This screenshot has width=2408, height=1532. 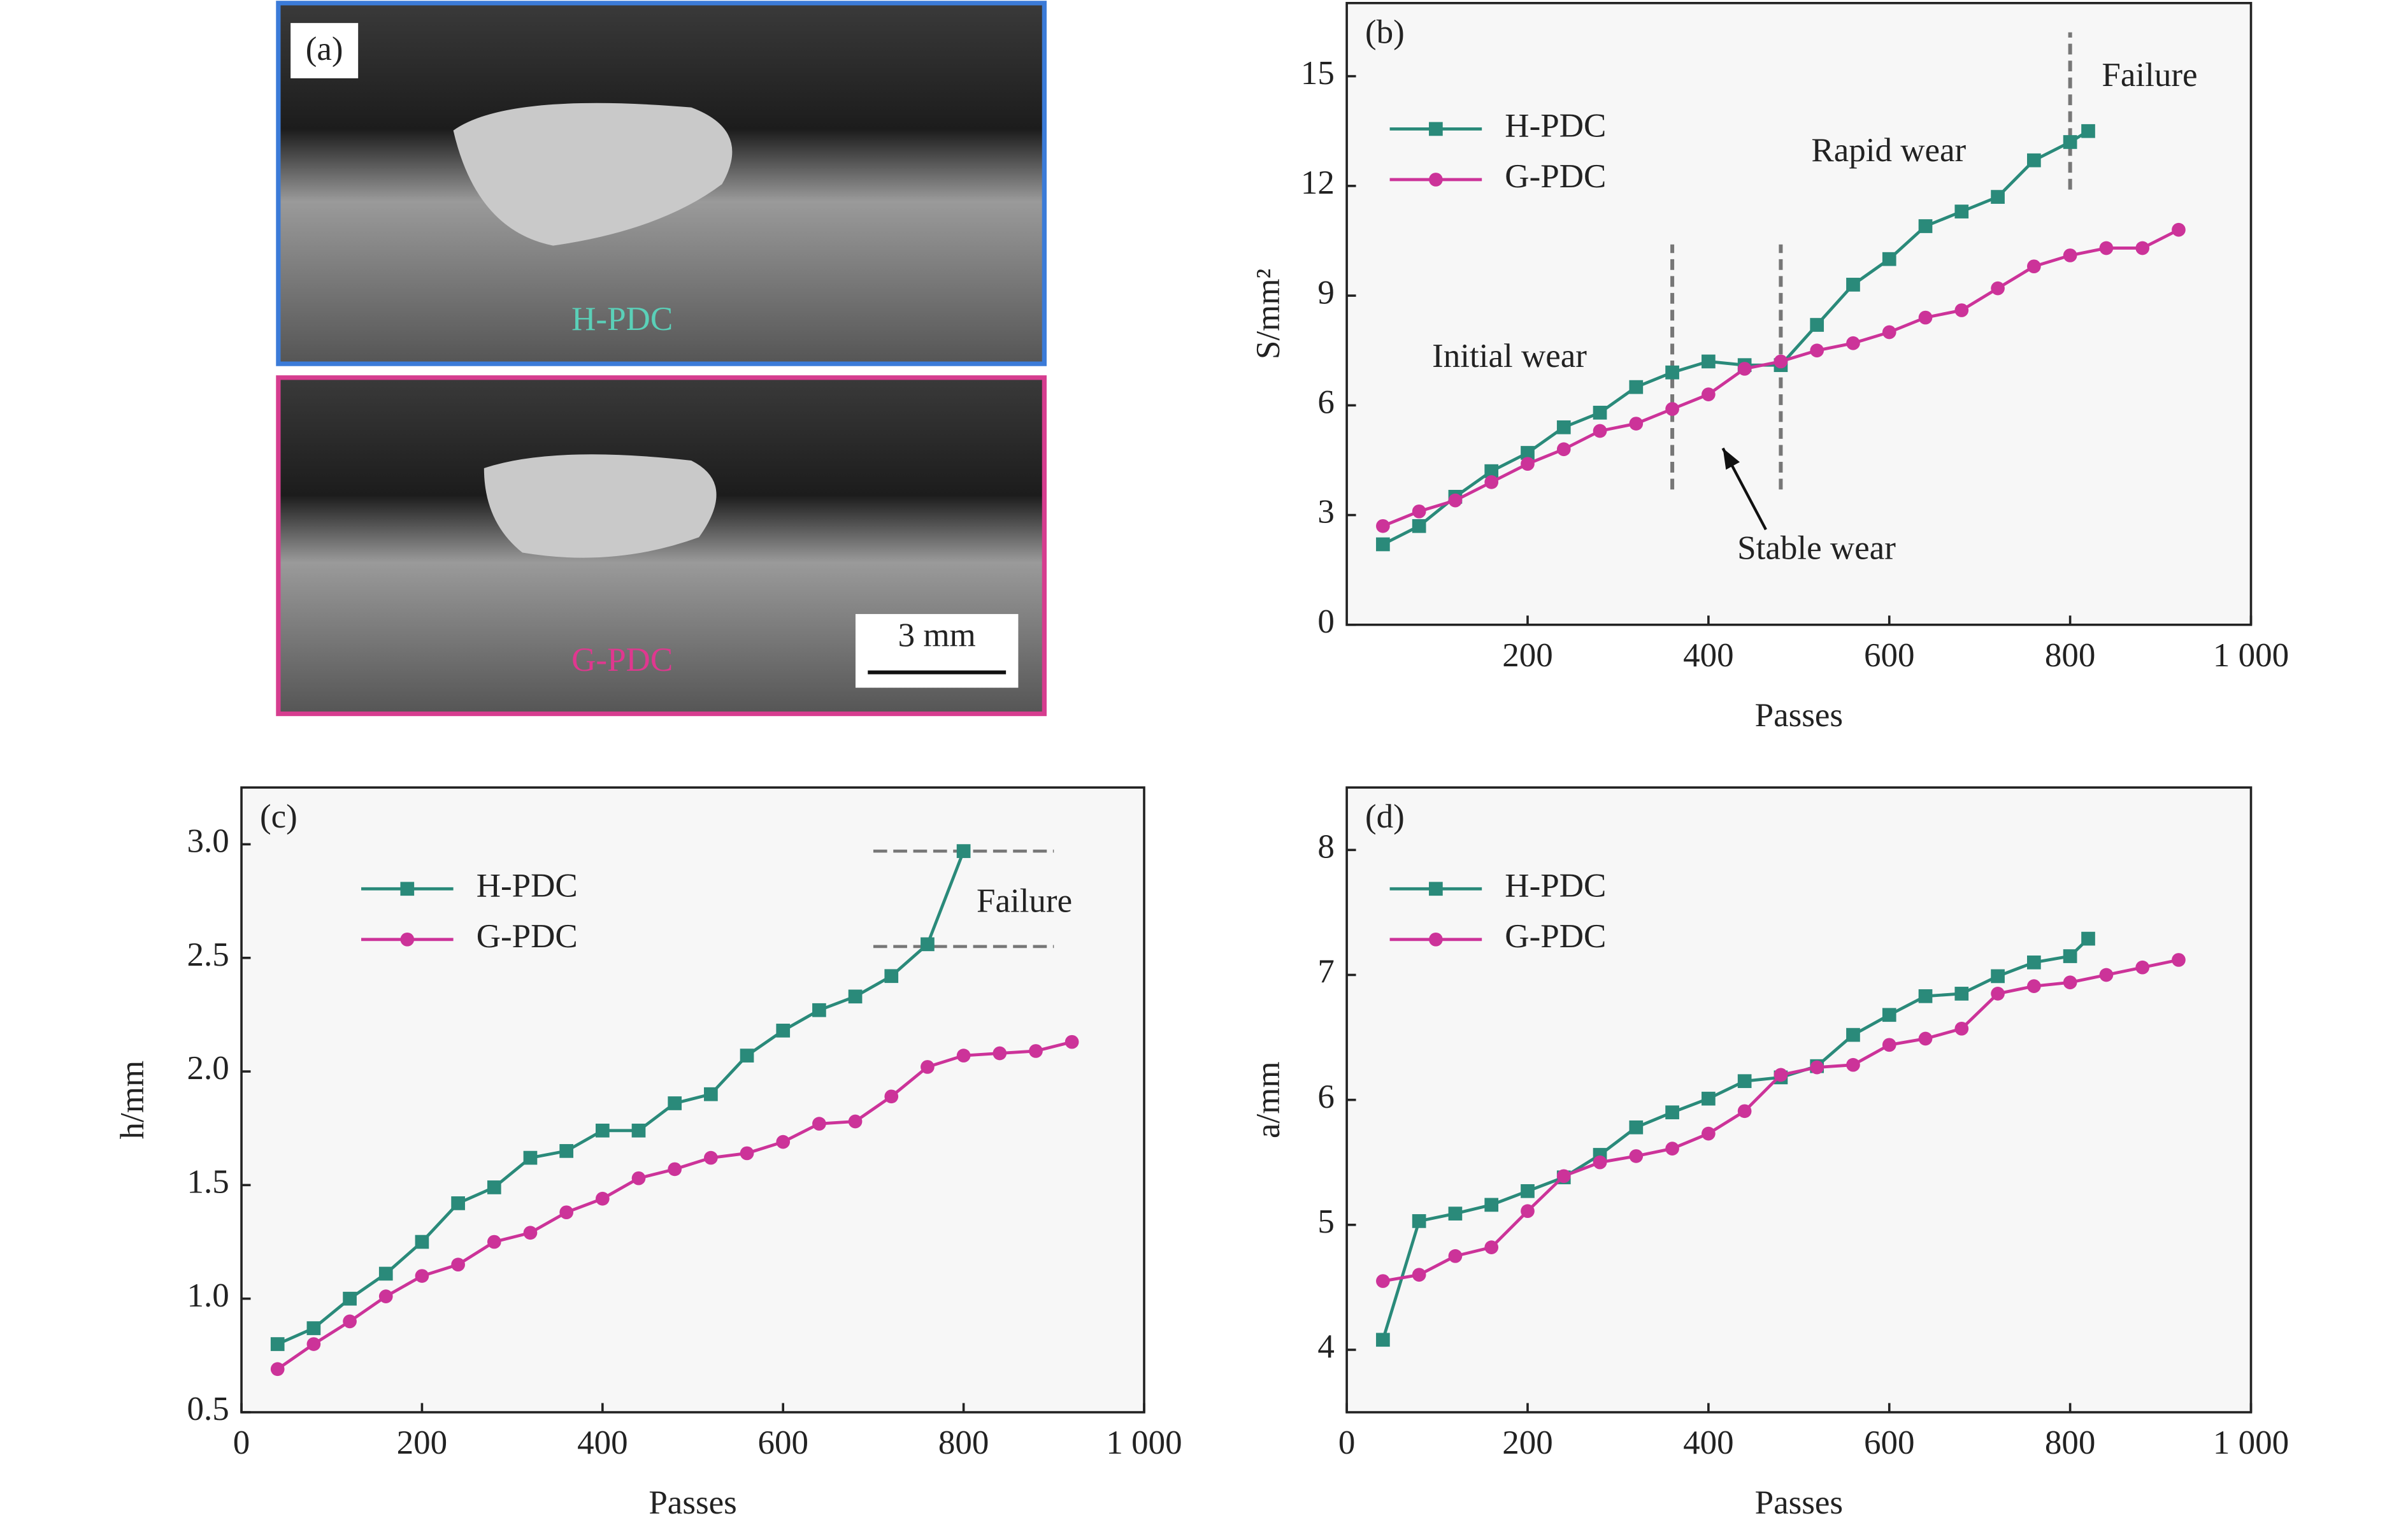 I want to click on y-tick-label: 2.5, so click(x=208, y=955).